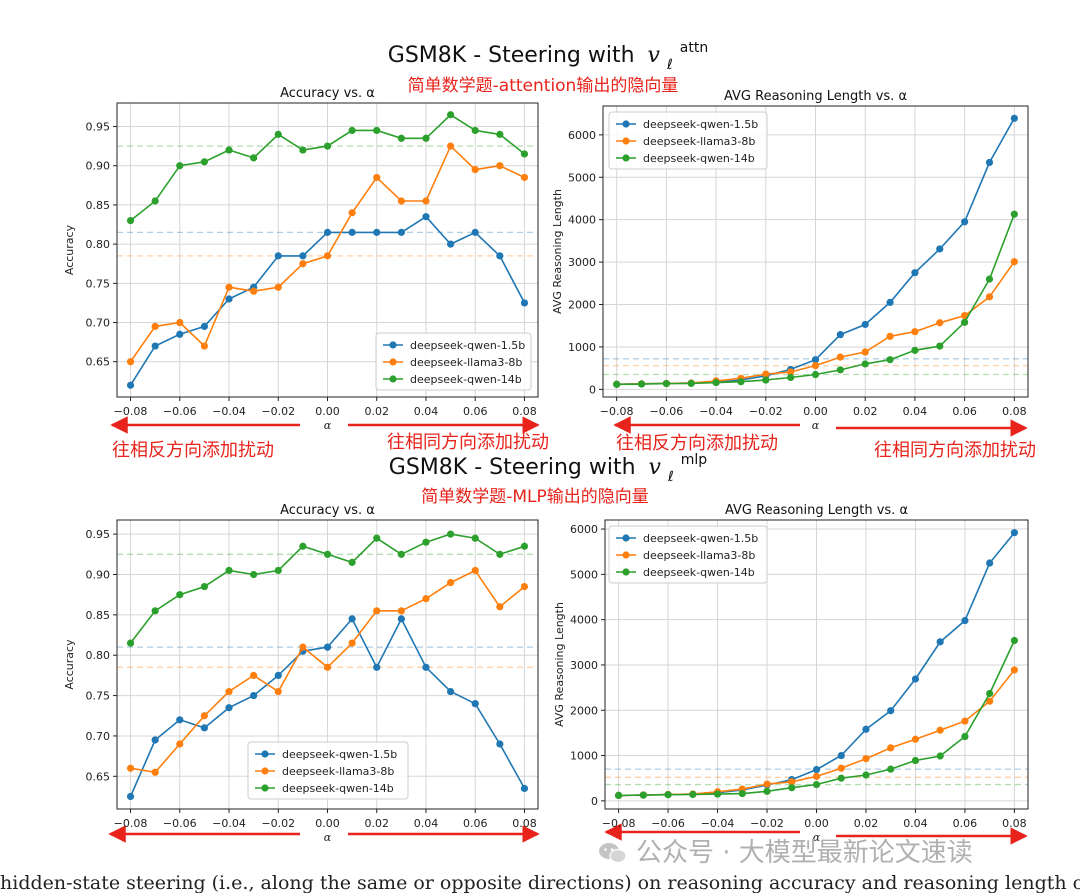 The height and width of the screenshot is (893, 1080). I want to click on legend-label: deepseek-qwen-14b, so click(699, 158).